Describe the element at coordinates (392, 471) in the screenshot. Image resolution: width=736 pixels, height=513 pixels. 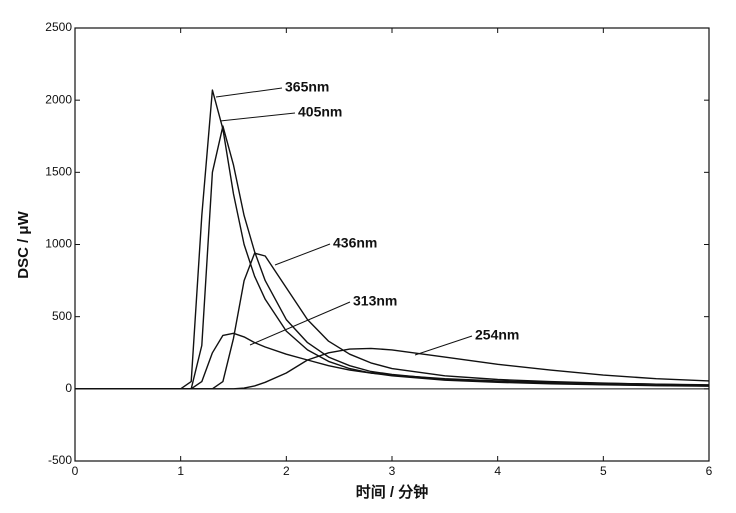
I see `x-tick-label: 3` at that location.